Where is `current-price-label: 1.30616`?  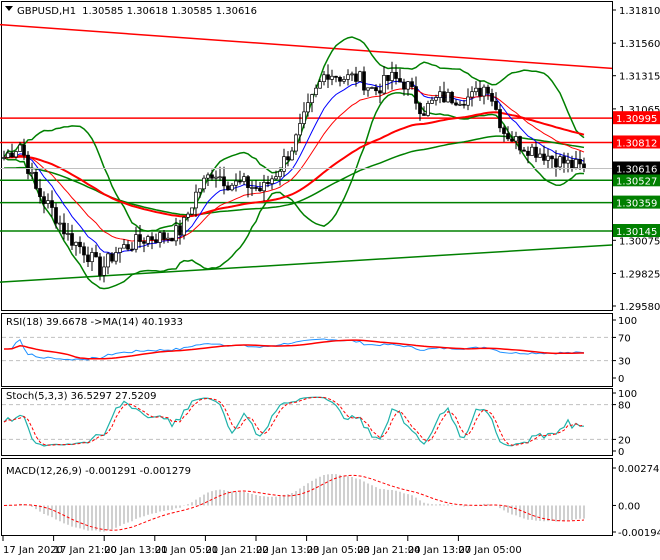 current-price-label: 1.30616 is located at coordinates (636, 169).